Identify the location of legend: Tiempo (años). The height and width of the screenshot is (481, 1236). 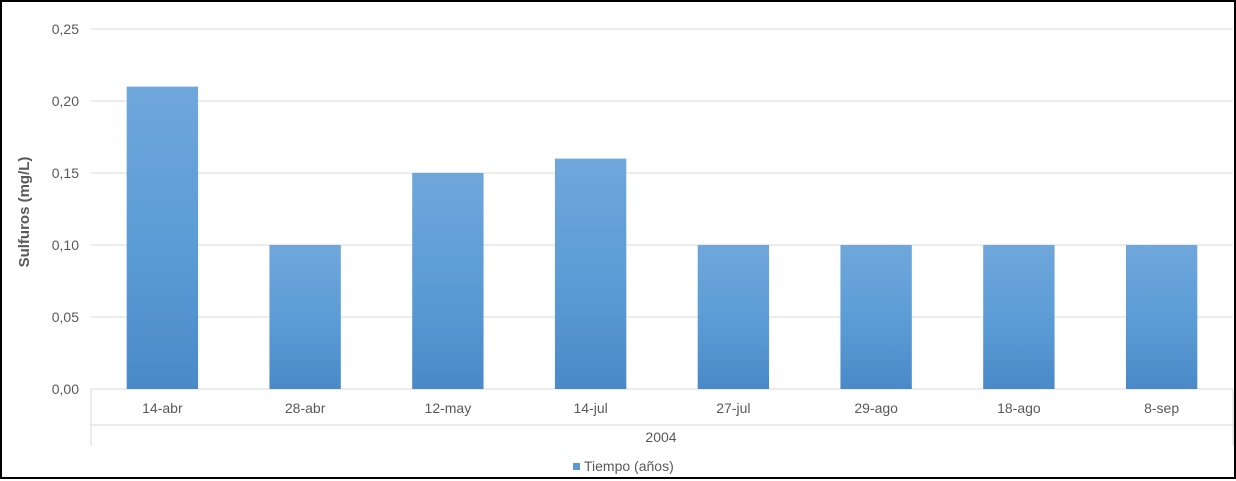
(623, 466).